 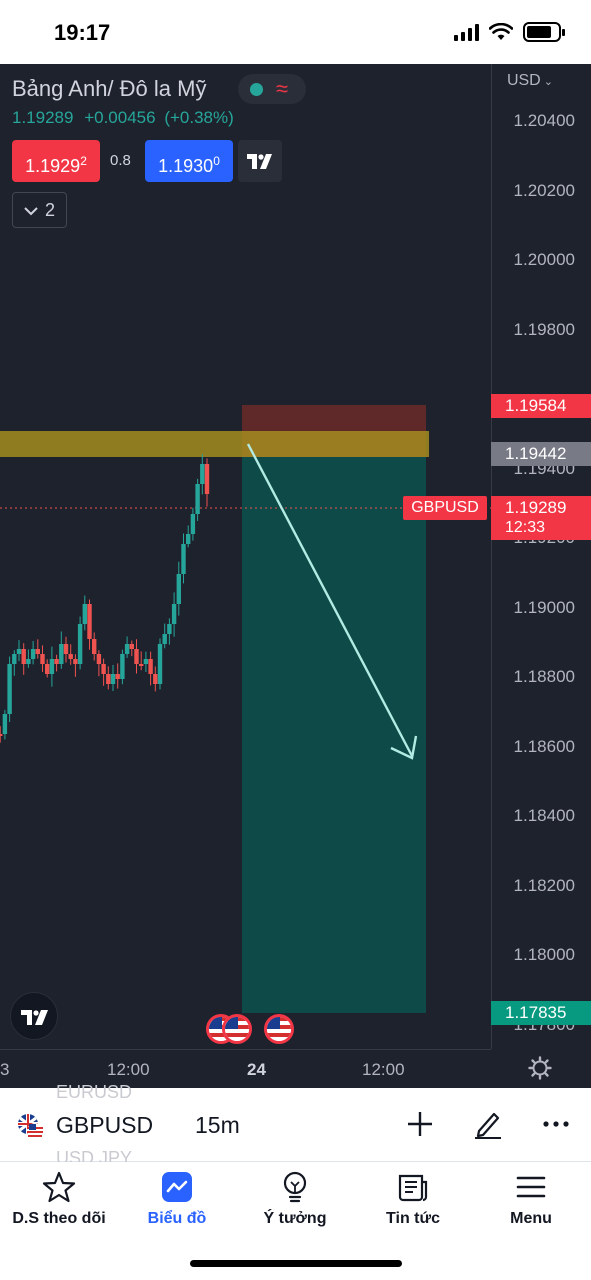 I want to click on projection-arrow-line, so click(x=330, y=600).